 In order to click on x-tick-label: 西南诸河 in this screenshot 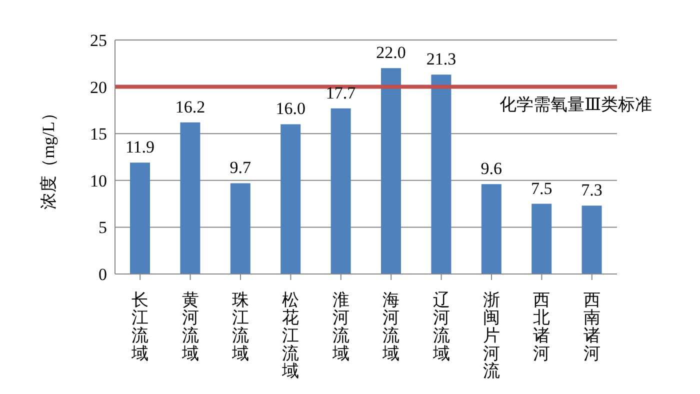, I will do `click(591, 326)`.